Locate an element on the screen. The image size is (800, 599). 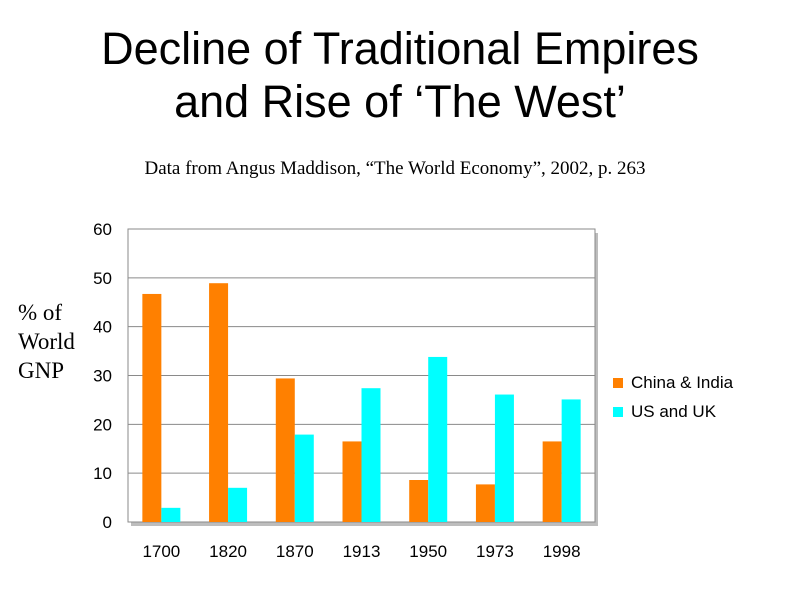
y-tick-label: 0 is located at coordinates (107, 522).